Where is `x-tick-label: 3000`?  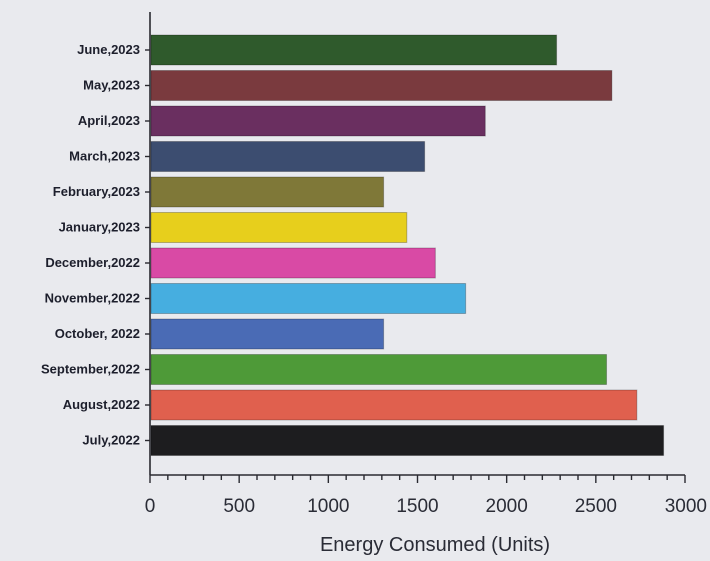 x-tick-label: 3000 is located at coordinates (686, 506).